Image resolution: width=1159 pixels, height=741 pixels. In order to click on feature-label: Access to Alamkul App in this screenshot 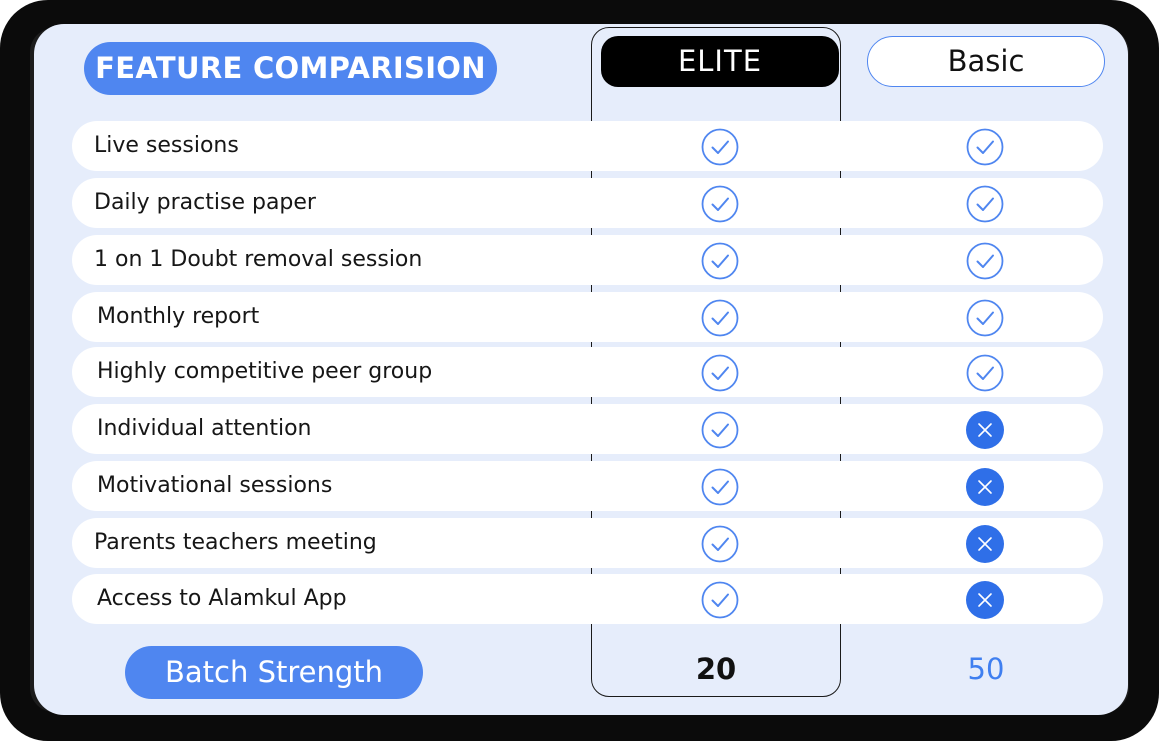, I will do `click(222, 598)`.